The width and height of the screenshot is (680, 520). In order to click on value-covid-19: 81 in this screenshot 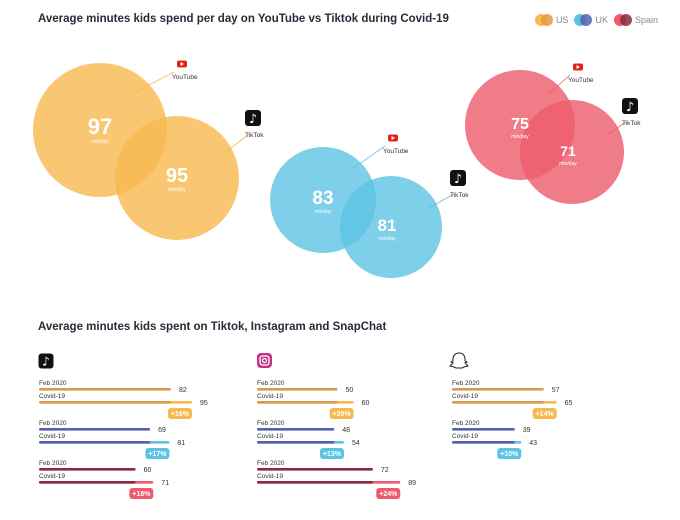, I will do `click(181, 443)`.